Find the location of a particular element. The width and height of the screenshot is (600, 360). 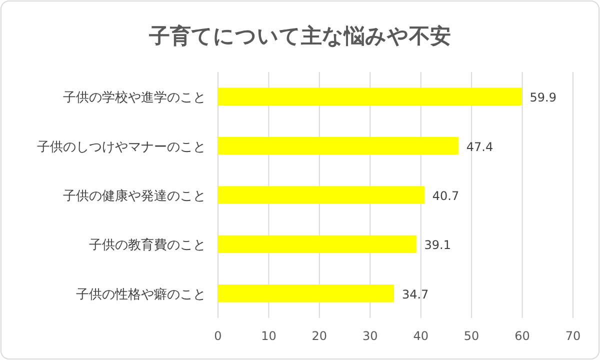

data-label: 40.7 is located at coordinates (446, 196).